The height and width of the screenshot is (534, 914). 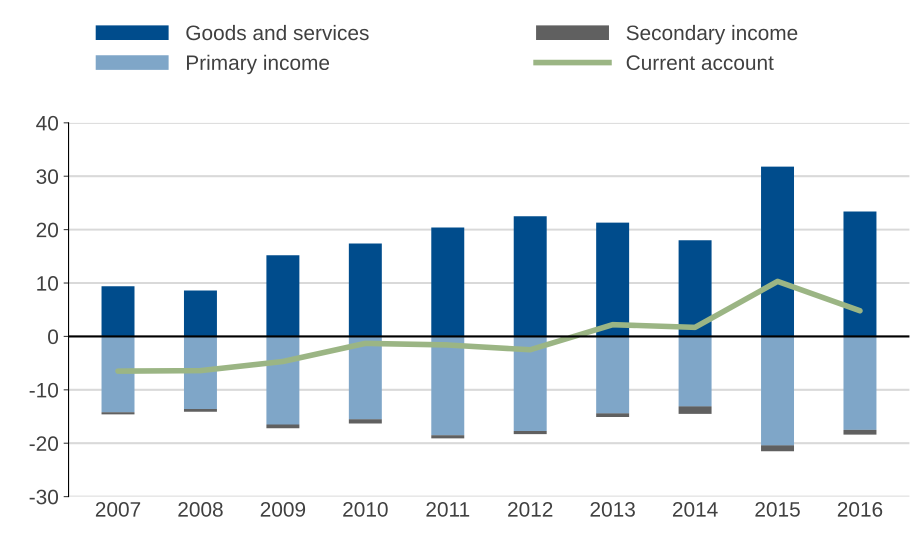 I want to click on x-tick-label: 2008, so click(x=200, y=509).